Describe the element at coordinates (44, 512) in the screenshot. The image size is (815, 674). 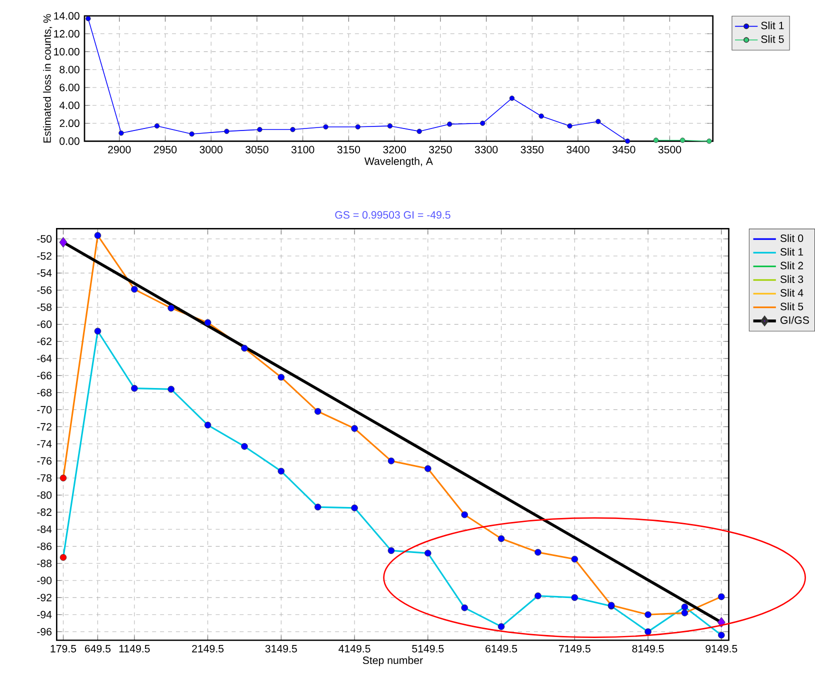
I see `y-tick-label: -82` at that location.